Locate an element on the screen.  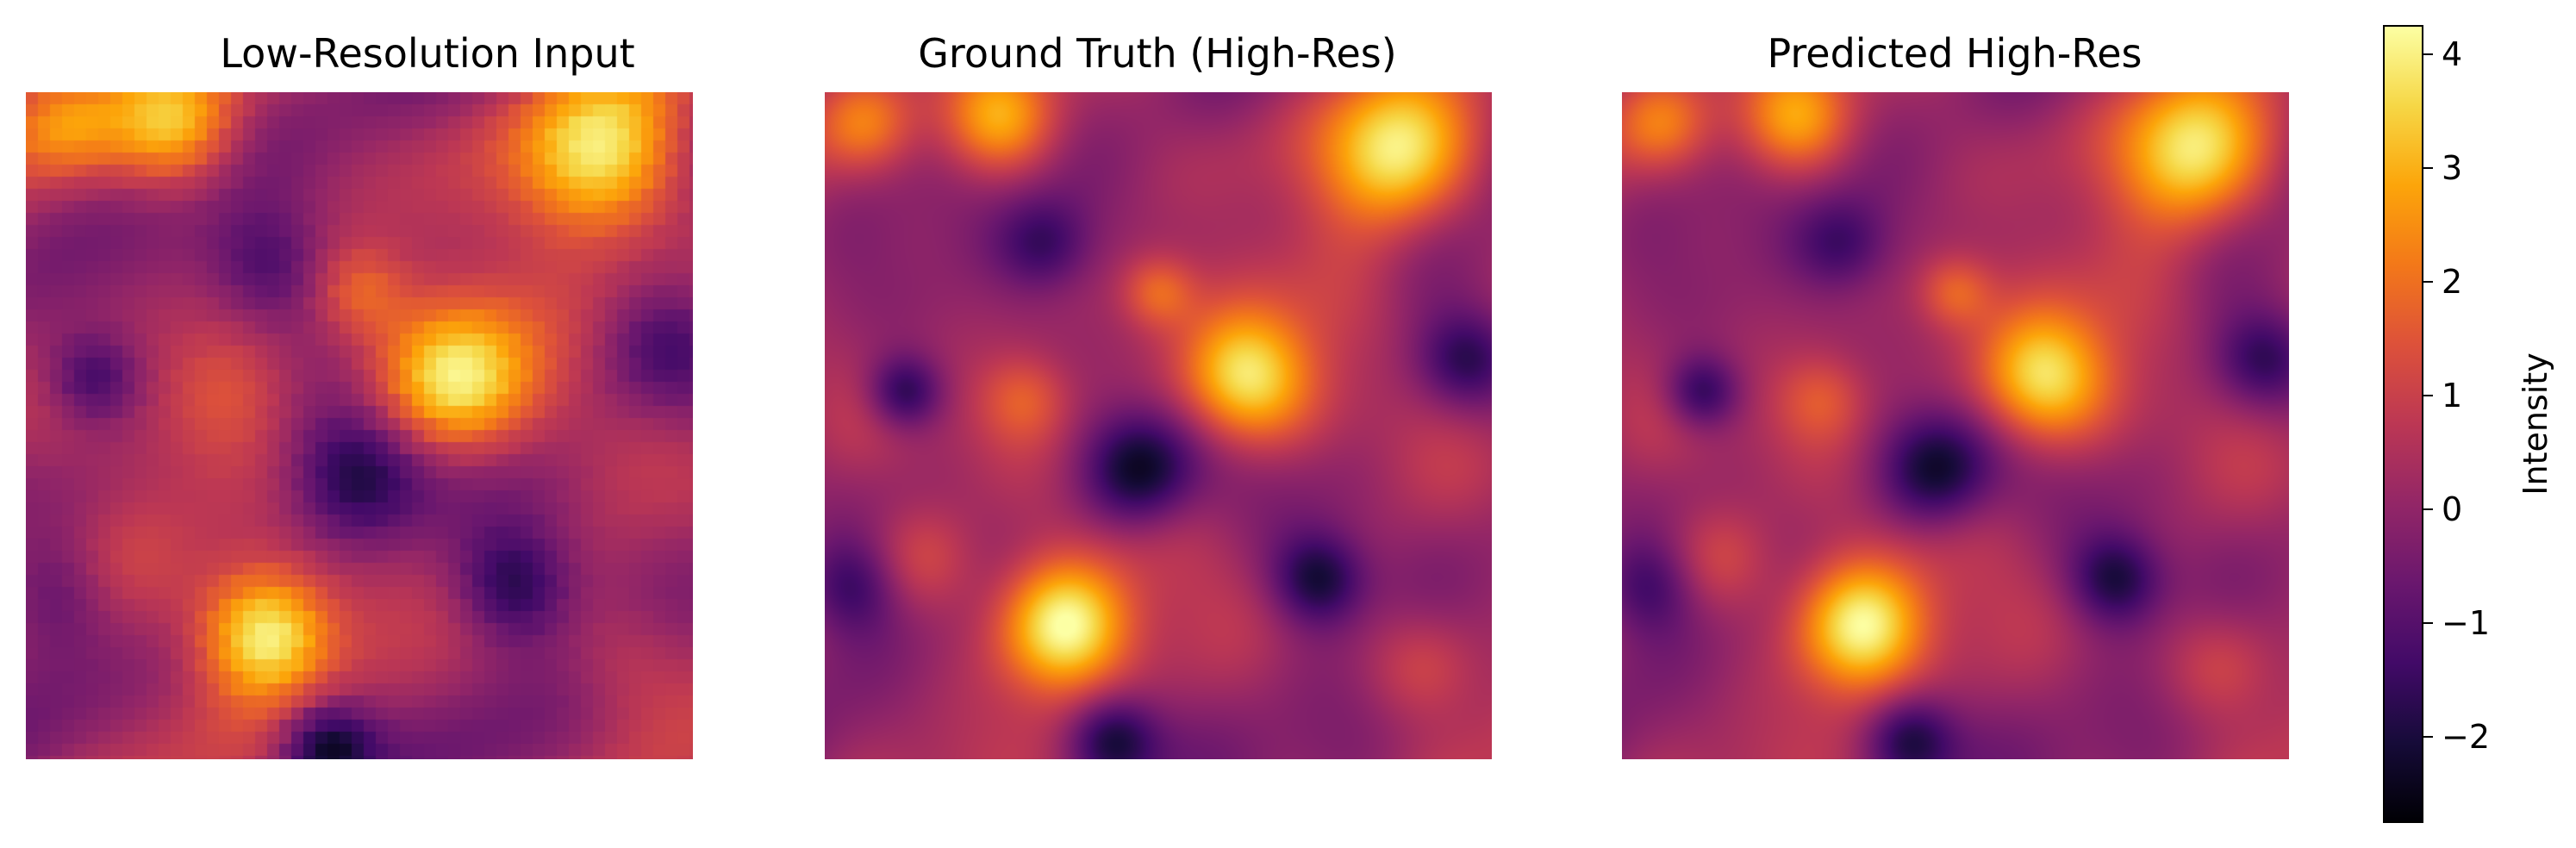
colorbar-tick-label: 4 is located at coordinates (2452, 54).